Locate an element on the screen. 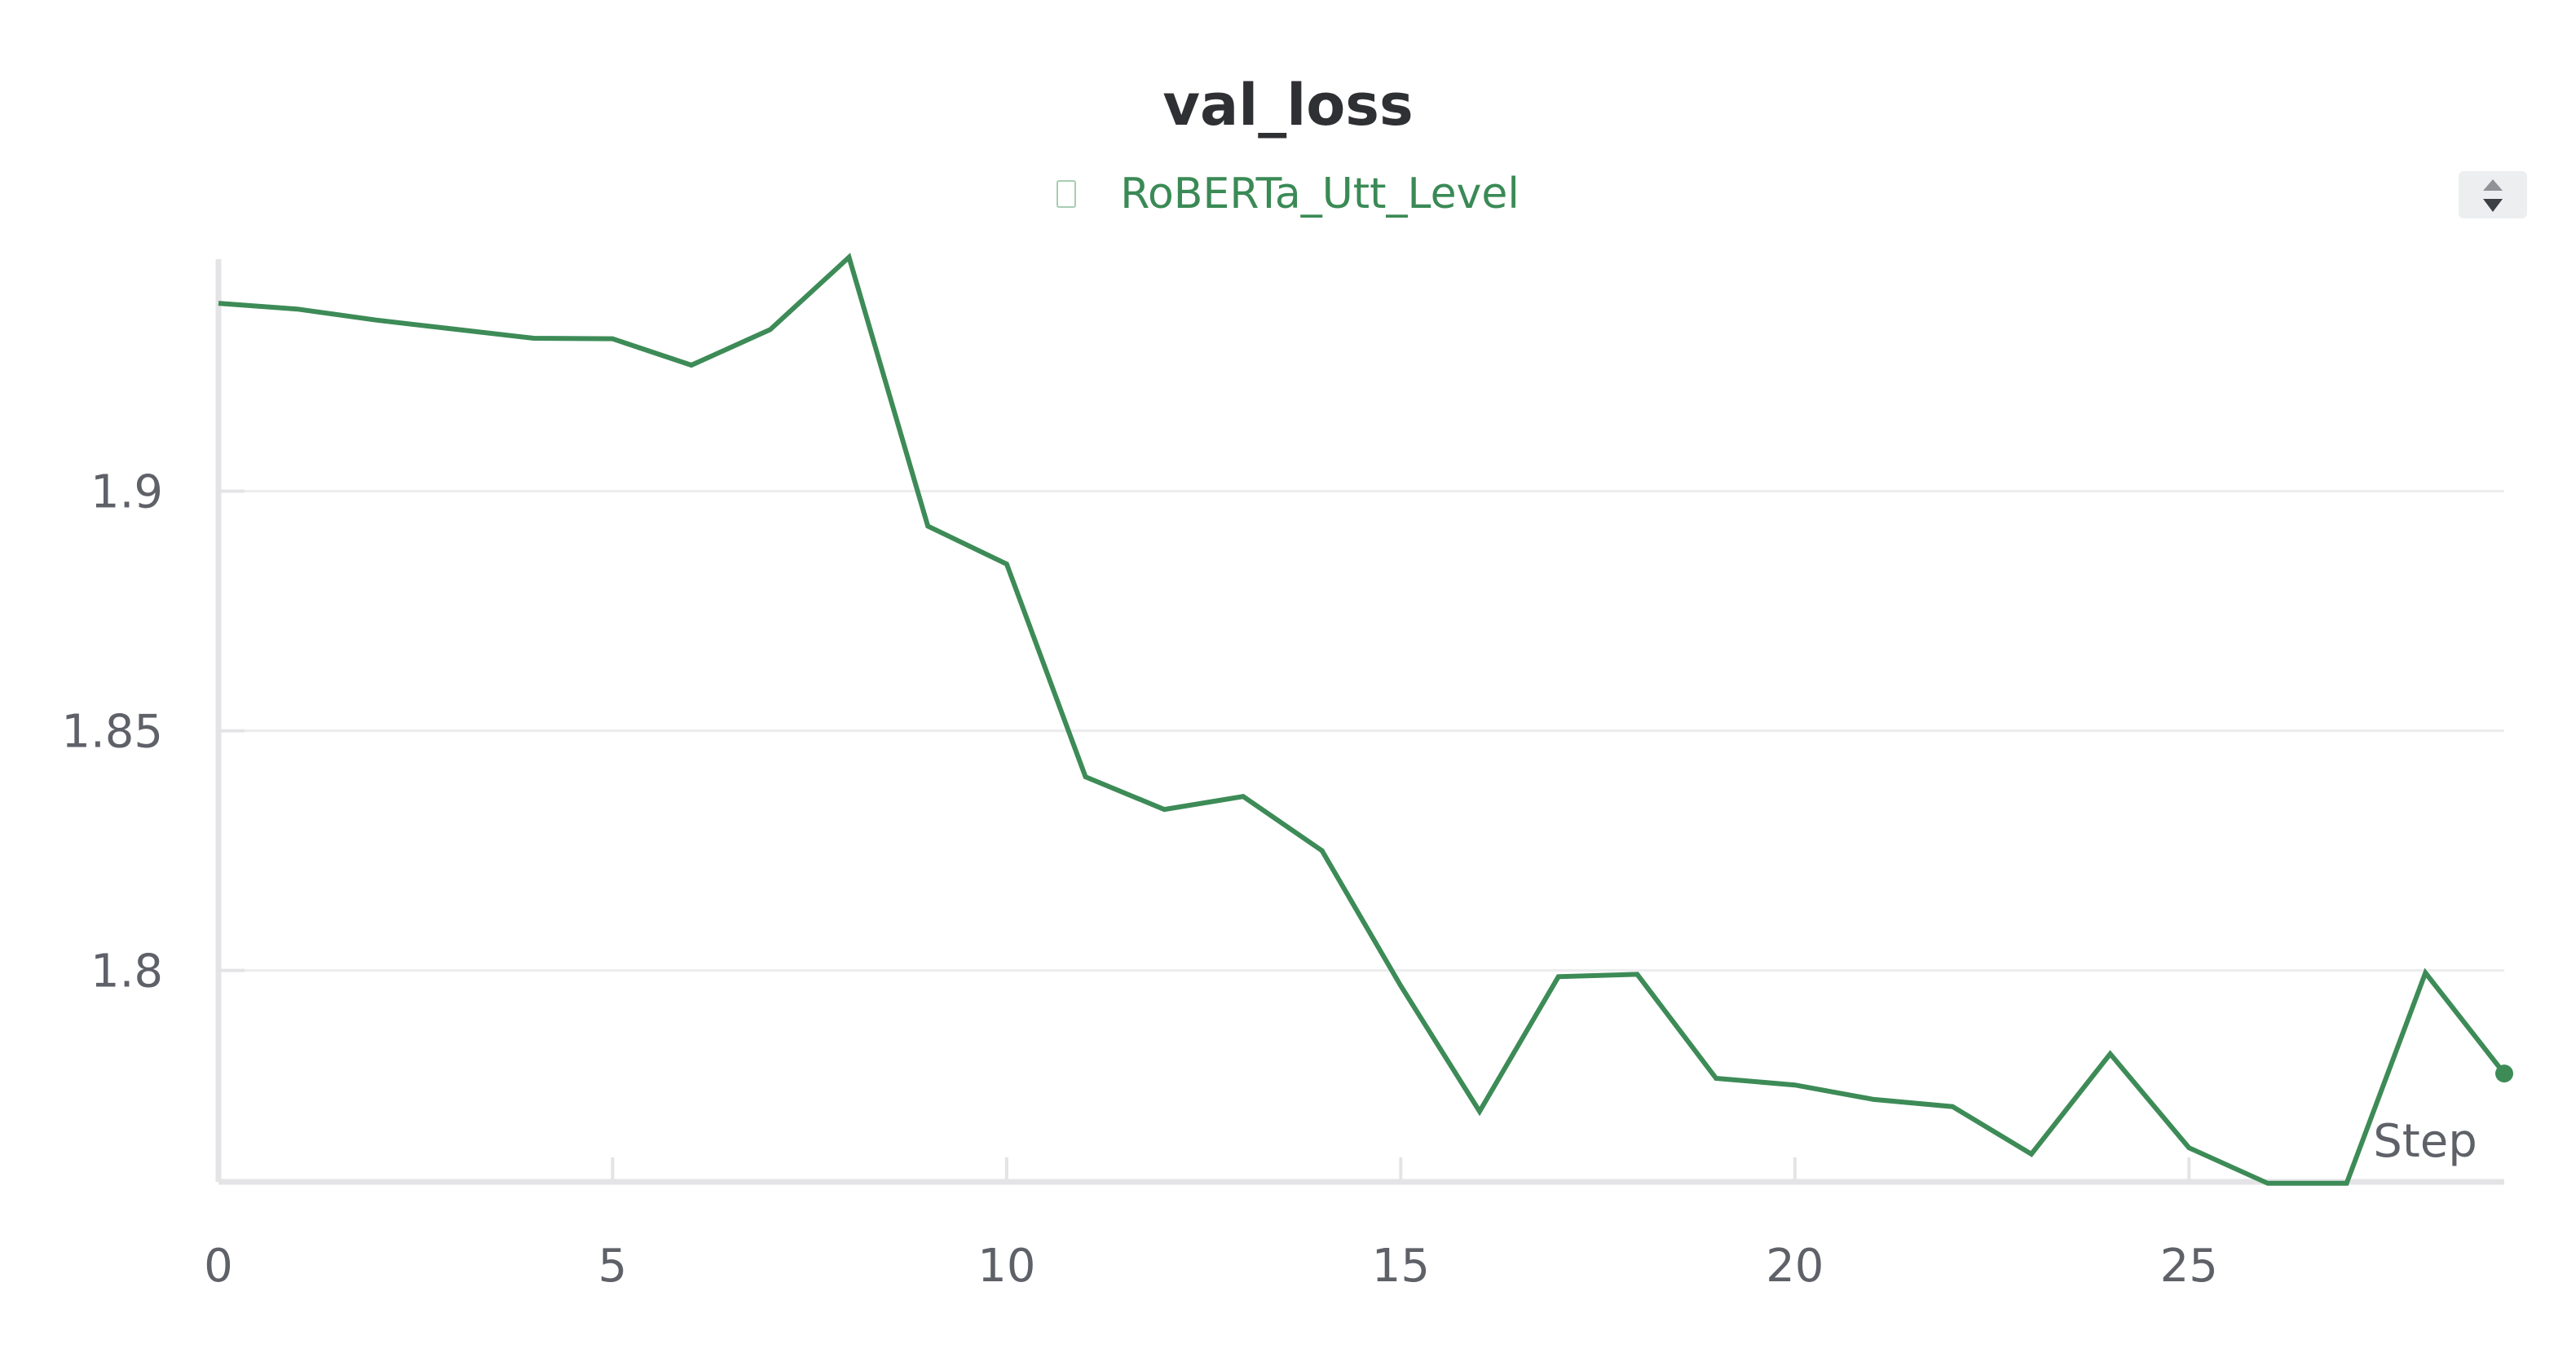 The image size is (2576, 1353). legend-item-roberta-utt-level: RoBERTa_Utt_Level is located at coordinates (1320, 194).